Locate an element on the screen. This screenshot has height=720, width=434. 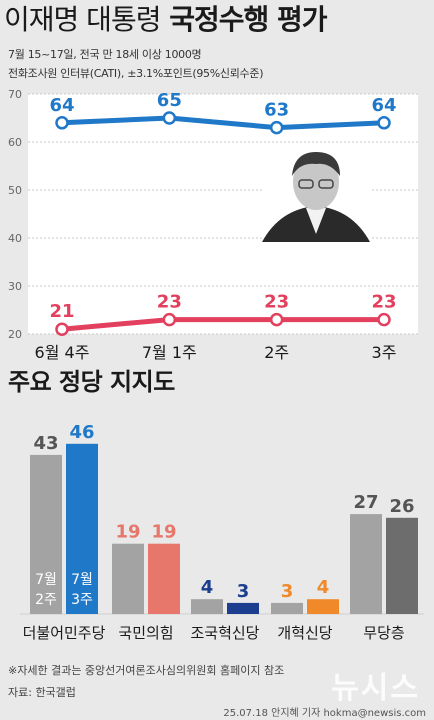
data-label: 63 is located at coordinates (276, 110).